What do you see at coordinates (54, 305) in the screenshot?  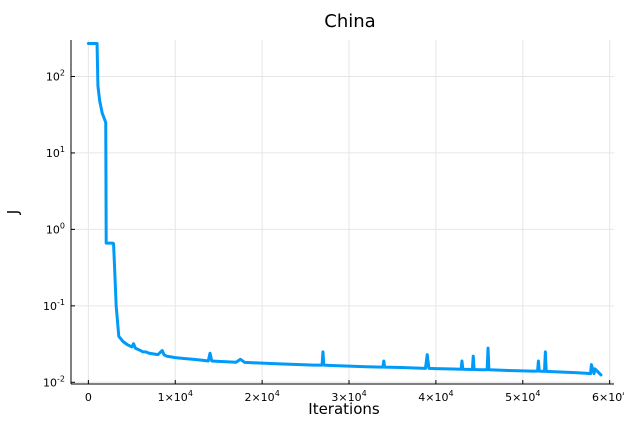 I see `y-tick-label: 10⁻¹` at bounding box center [54, 305].